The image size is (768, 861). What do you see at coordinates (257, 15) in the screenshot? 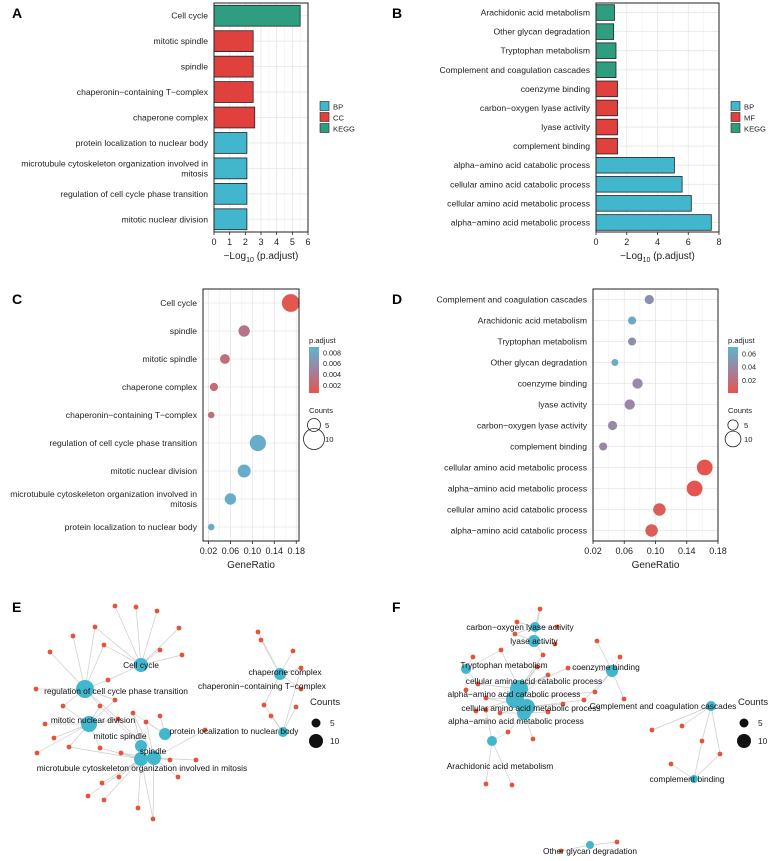
I see `bar-cell-cycle` at bounding box center [257, 15].